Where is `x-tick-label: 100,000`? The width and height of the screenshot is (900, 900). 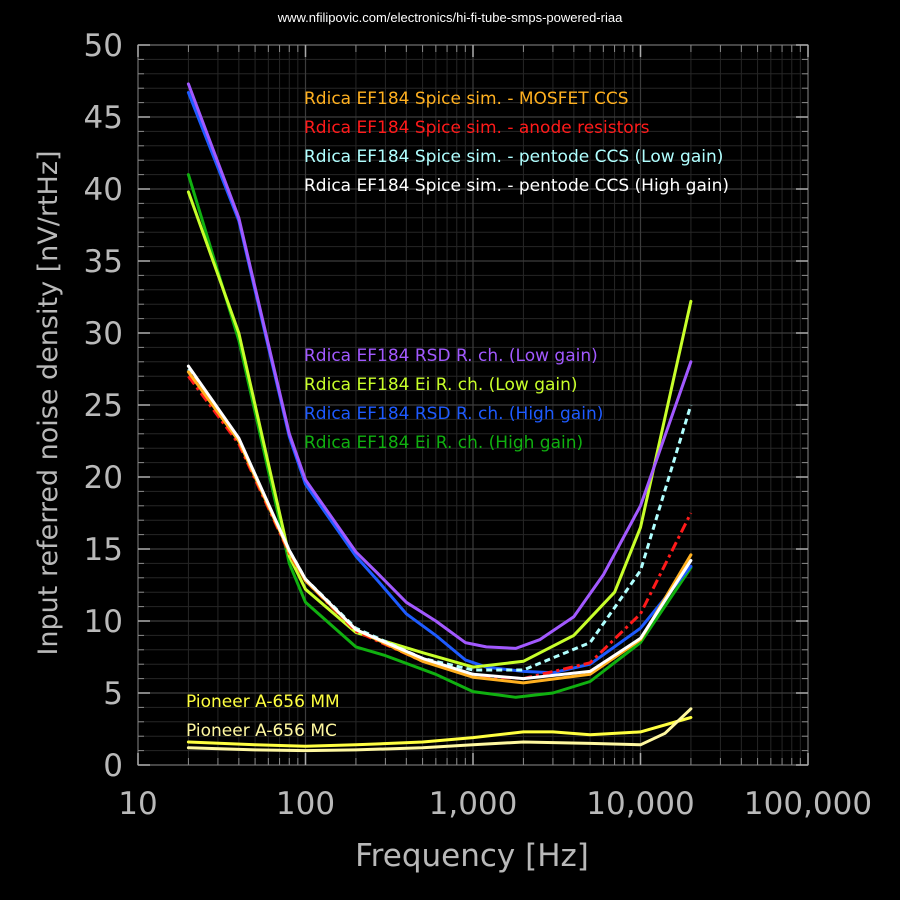 x-tick-label: 100,000 is located at coordinates (808, 804).